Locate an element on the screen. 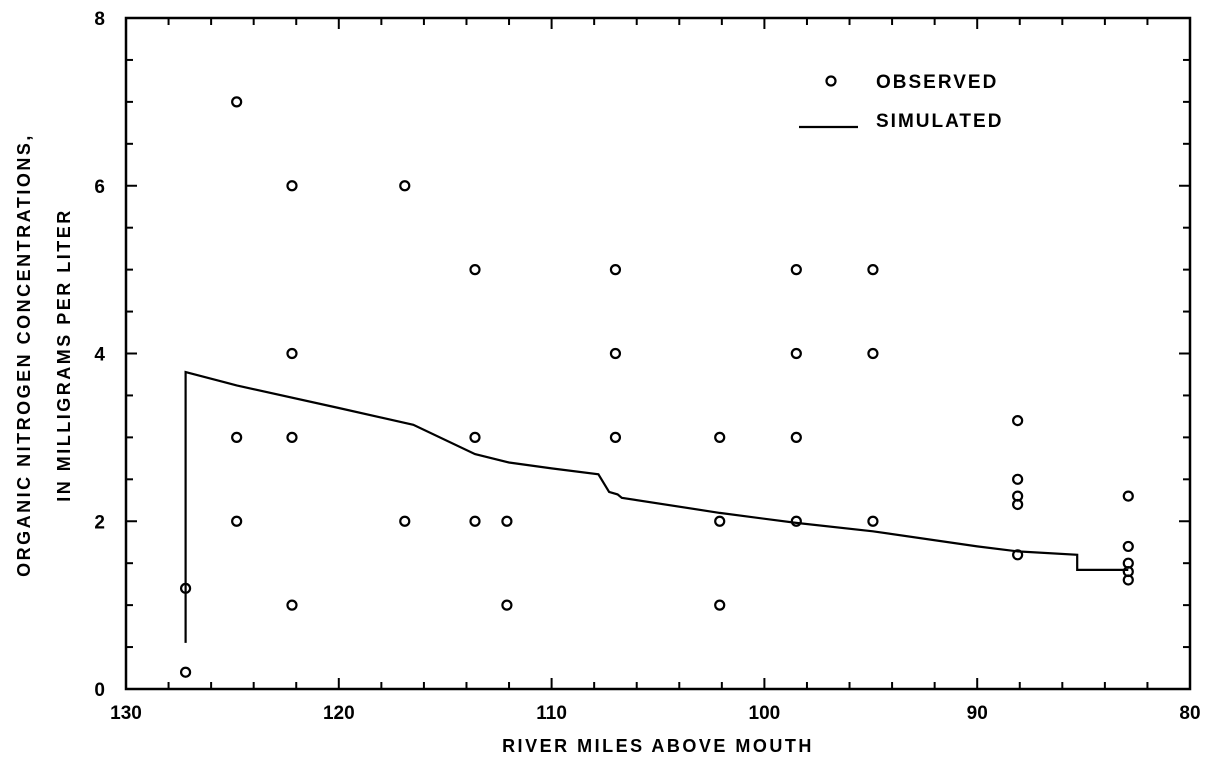 Image resolution: width=1210 pixels, height=760 pixels. y-tick-label: 8 is located at coordinates (99, 19).